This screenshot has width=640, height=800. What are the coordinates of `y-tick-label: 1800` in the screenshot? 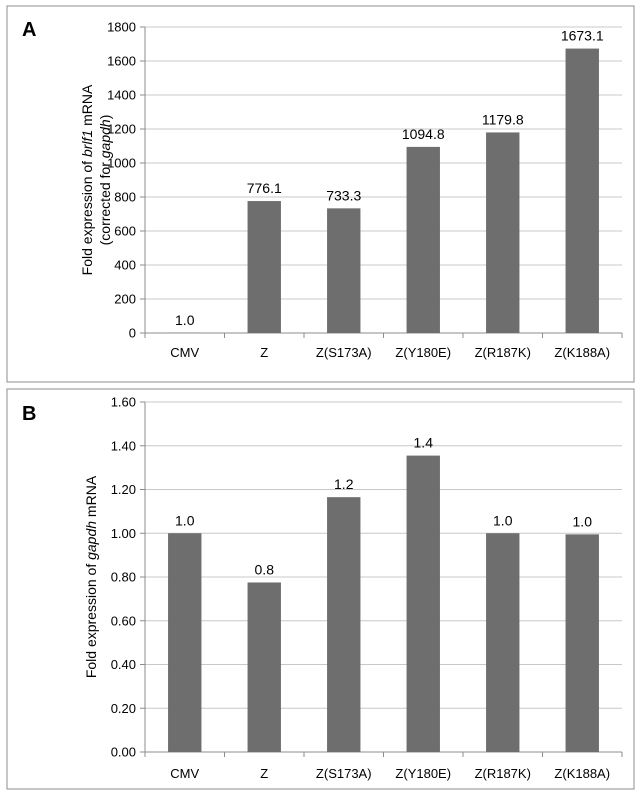 It's located at (121, 27).